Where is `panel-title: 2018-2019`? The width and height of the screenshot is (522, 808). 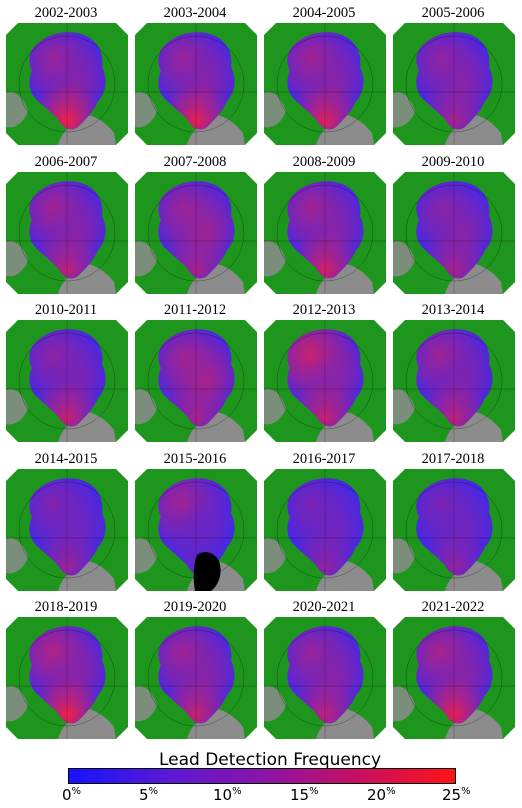
panel-title: 2018-2019 is located at coordinates (66, 607).